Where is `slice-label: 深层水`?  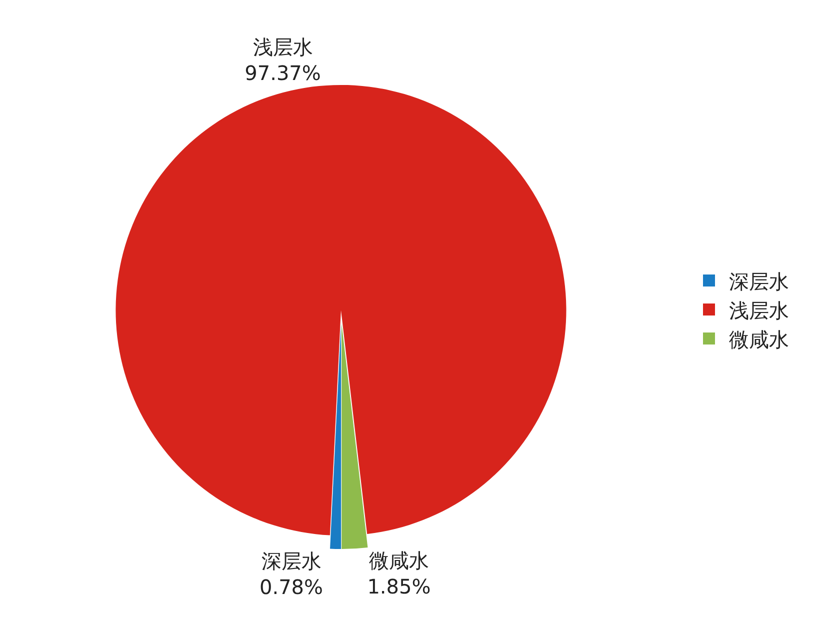 slice-label: 深层水 is located at coordinates (291, 560).